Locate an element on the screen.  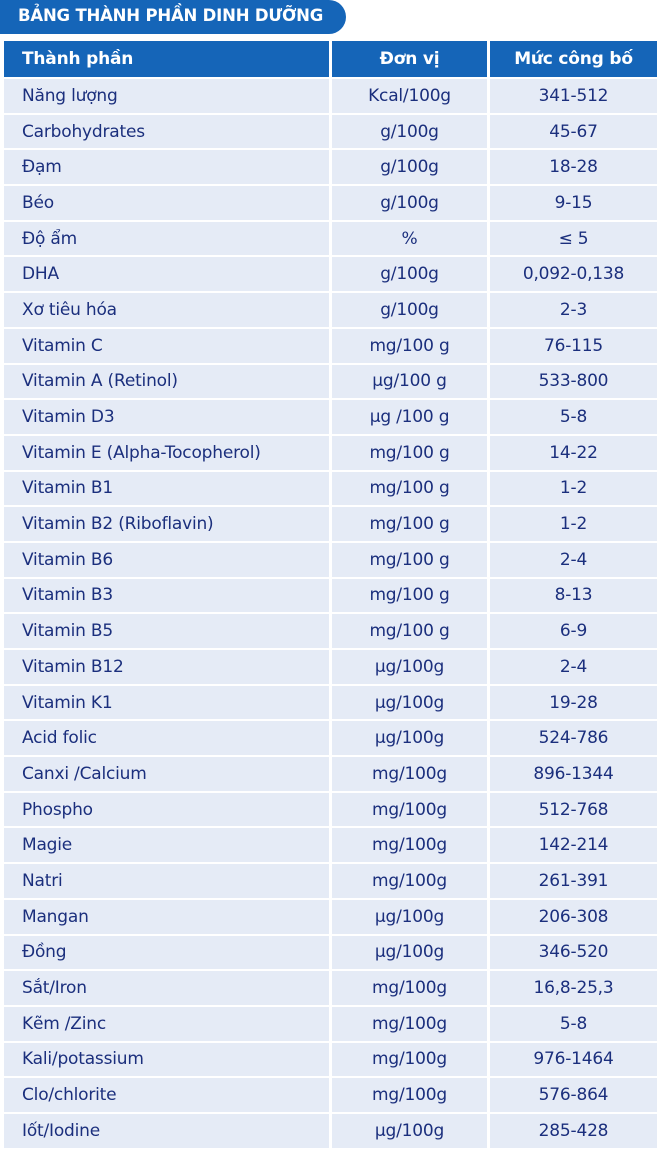
table-row: Vitamin K1 μg/100g 19-28 is located at coordinates (330, 702).